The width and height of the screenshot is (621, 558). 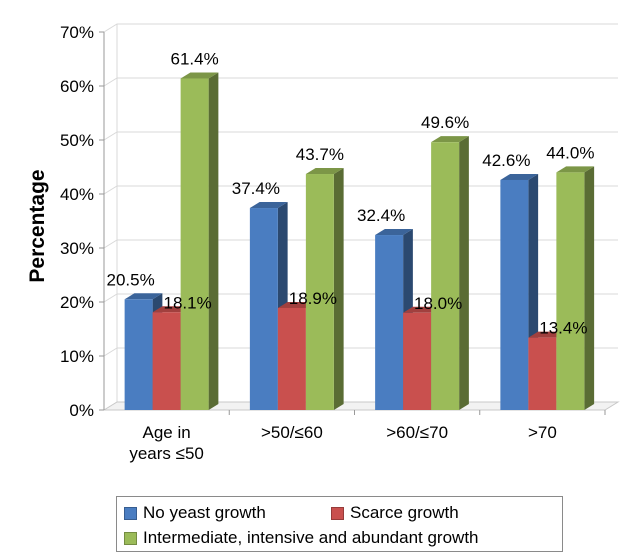 I want to click on legend-swatch-green, so click(x=130, y=538).